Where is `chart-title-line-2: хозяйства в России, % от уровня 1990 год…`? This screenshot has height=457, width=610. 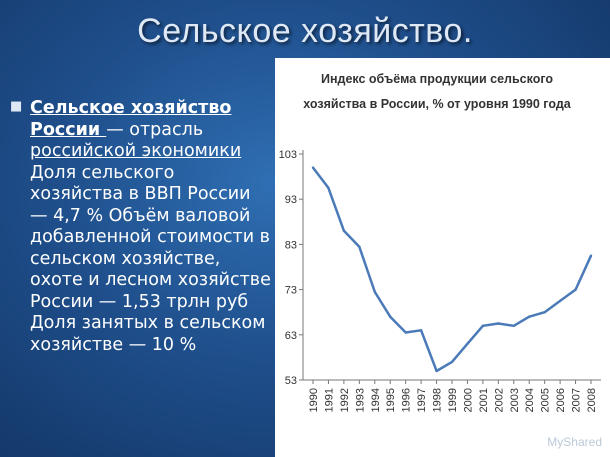 chart-title-line-2: хозяйства в России, % от уровня 1990 год… is located at coordinates (437, 104).